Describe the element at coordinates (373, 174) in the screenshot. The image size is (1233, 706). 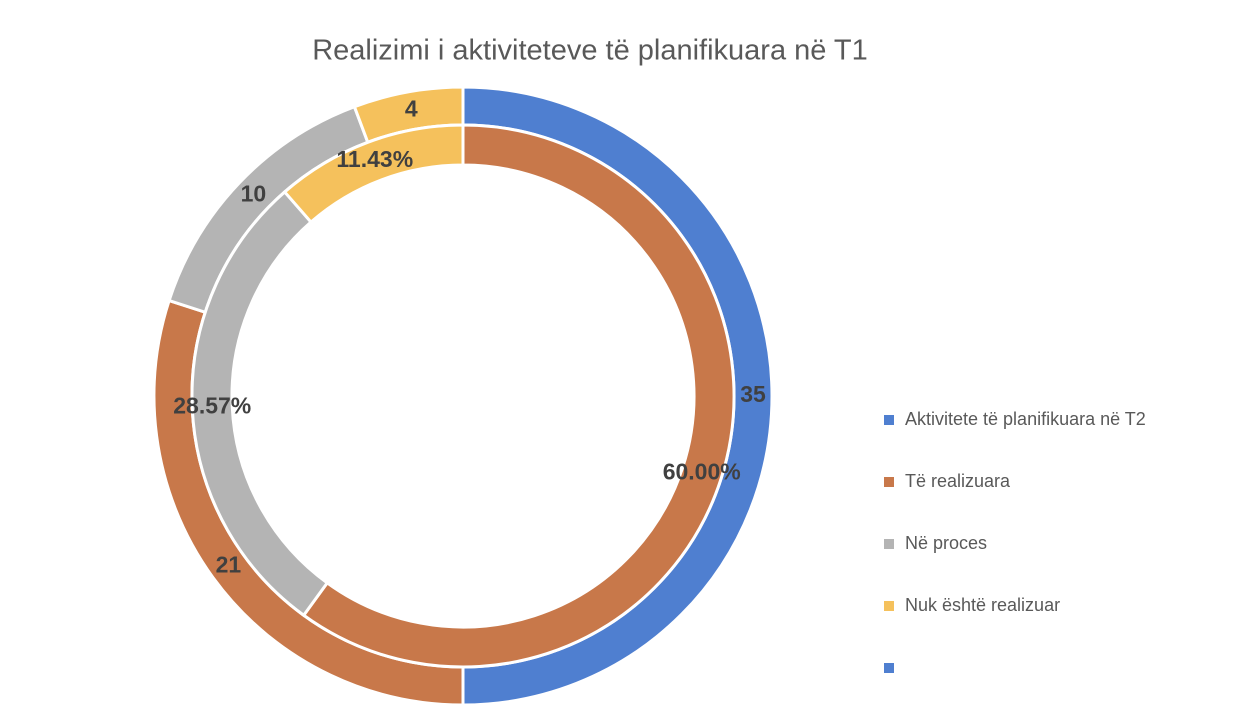
I see `donut-segment` at that location.